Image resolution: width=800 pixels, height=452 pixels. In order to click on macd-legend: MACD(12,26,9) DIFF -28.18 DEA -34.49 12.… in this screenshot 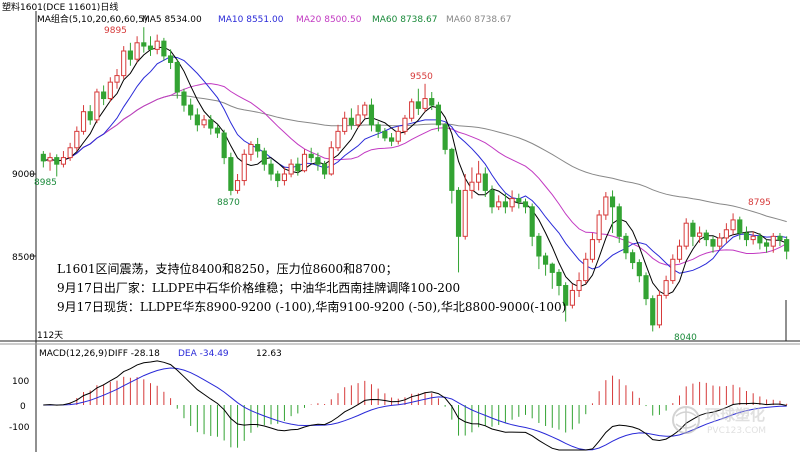, I will do `click(160, 354)`.